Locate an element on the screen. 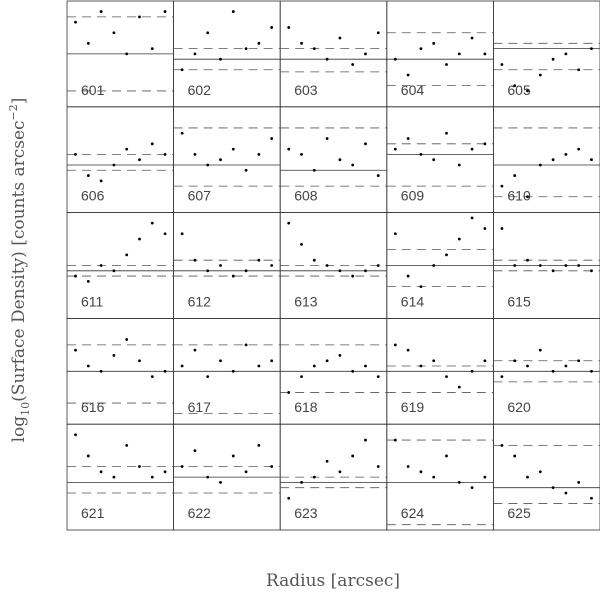 The height and width of the screenshot is (601, 600). panel-label: 614 is located at coordinates (413, 301).